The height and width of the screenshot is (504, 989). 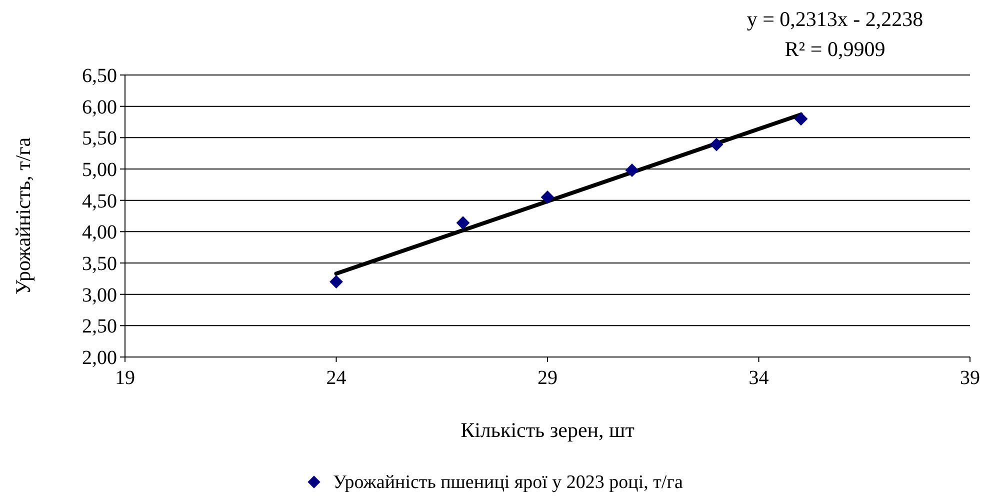 What do you see at coordinates (835, 19) in the screenshot?
I see `text: y = 0,2313x - 2,2238` at bounding box center [835, 19].